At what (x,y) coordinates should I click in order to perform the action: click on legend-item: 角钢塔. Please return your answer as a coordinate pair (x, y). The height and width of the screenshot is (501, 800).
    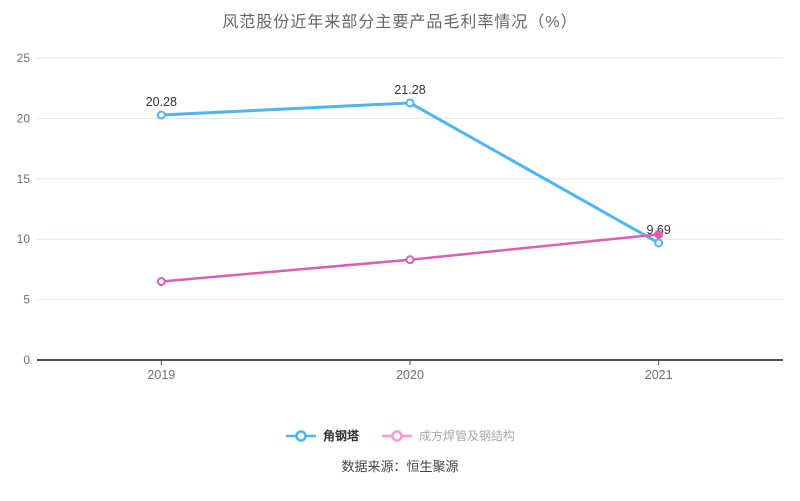
    Looking at the image, I should click on (322, 435).